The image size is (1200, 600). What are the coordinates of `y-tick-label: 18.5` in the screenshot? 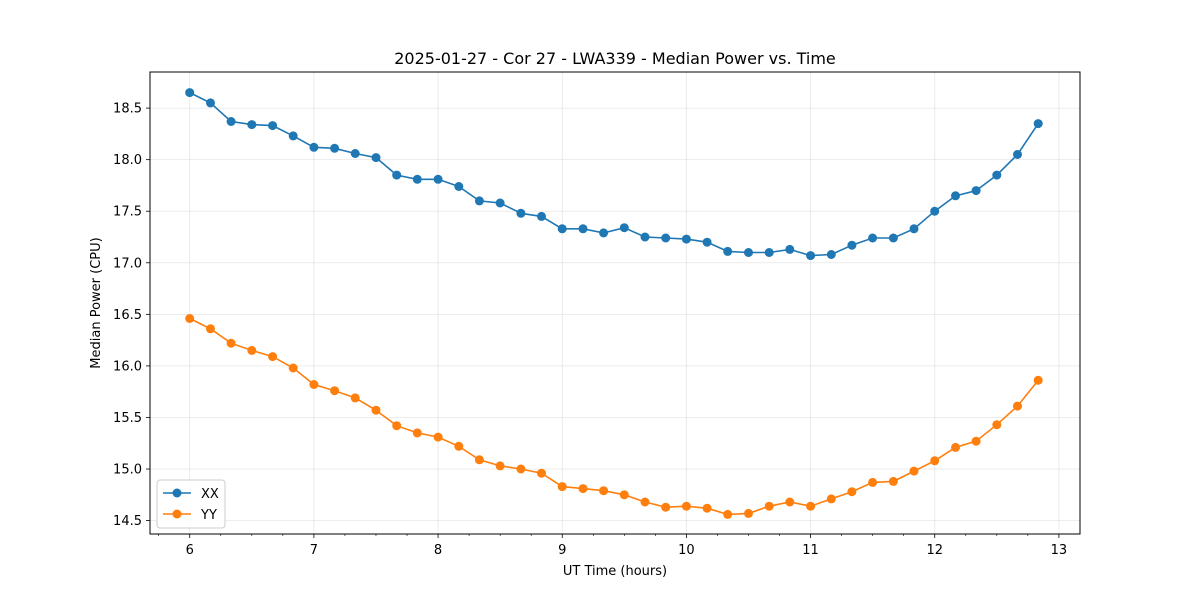 It's located at (127, 109).